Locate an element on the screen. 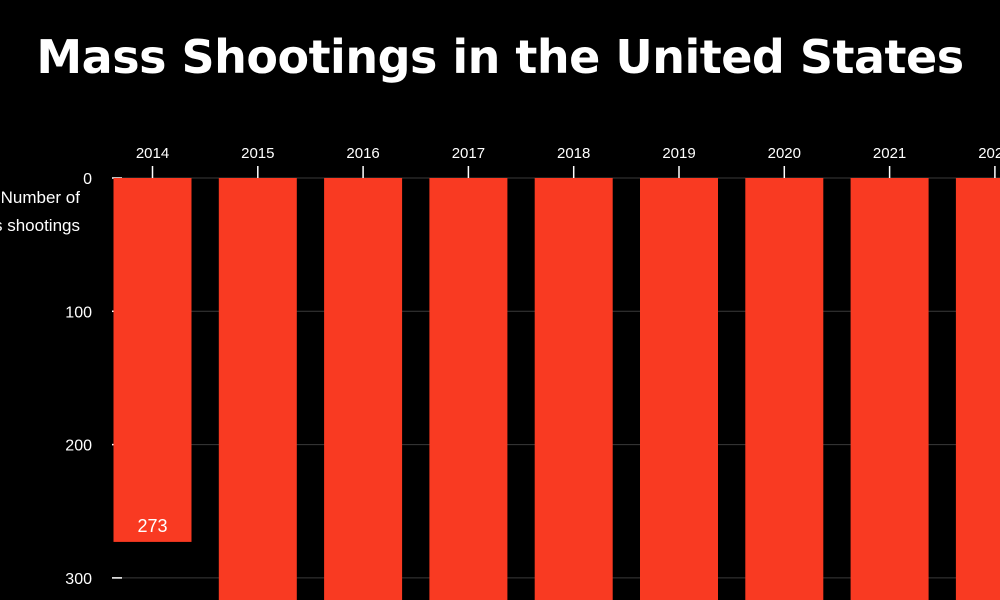 The image size is (1000, 600). x-tick-label-2016: 2016 is located at coordinates (362, 153).